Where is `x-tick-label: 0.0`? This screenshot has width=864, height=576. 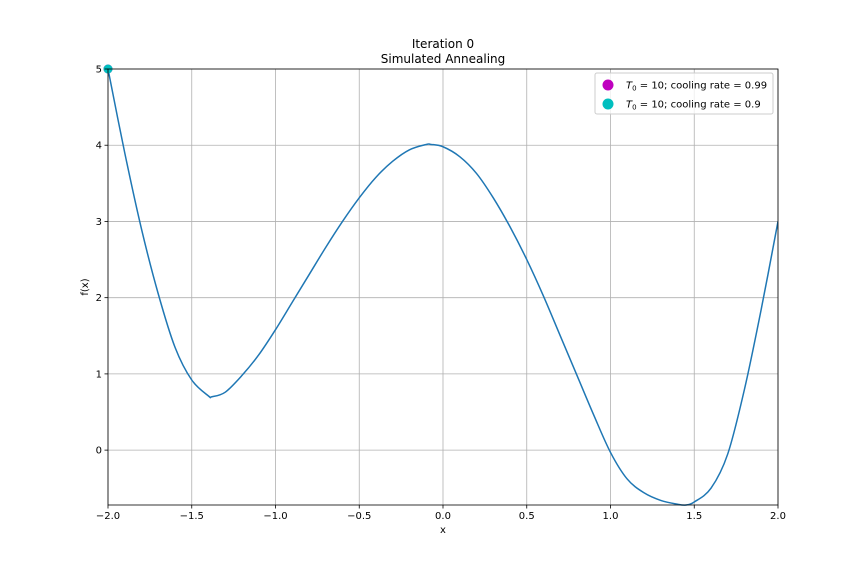 x-tick-label: 0.0 is located at coordinates (443, 516).